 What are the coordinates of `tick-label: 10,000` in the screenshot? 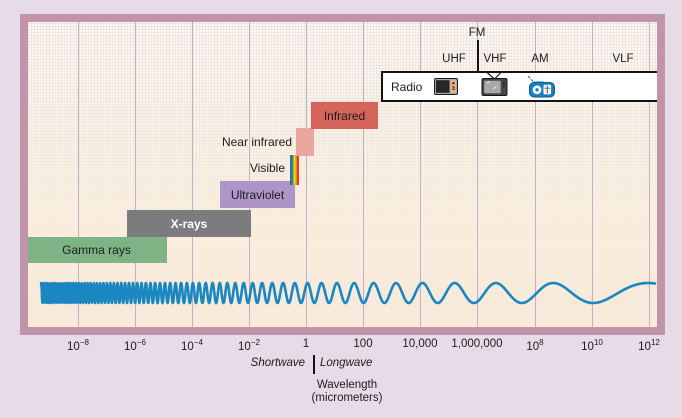 It's located at (420, 344).